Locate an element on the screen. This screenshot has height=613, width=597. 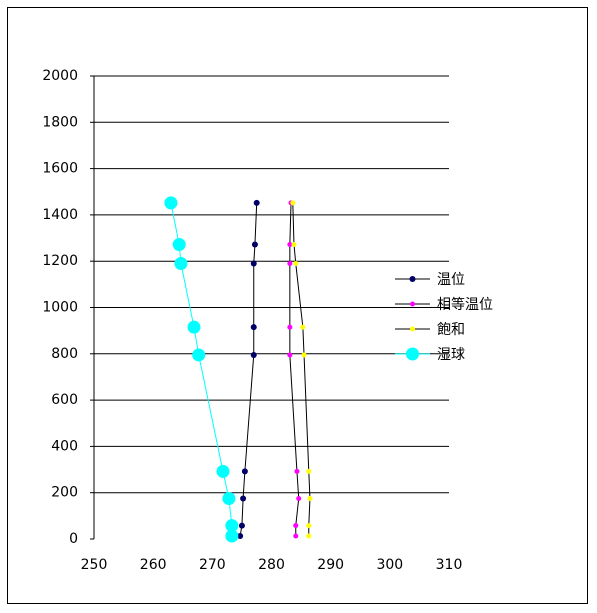
y-tick-label: 200 is located at coordinates (64, 493).